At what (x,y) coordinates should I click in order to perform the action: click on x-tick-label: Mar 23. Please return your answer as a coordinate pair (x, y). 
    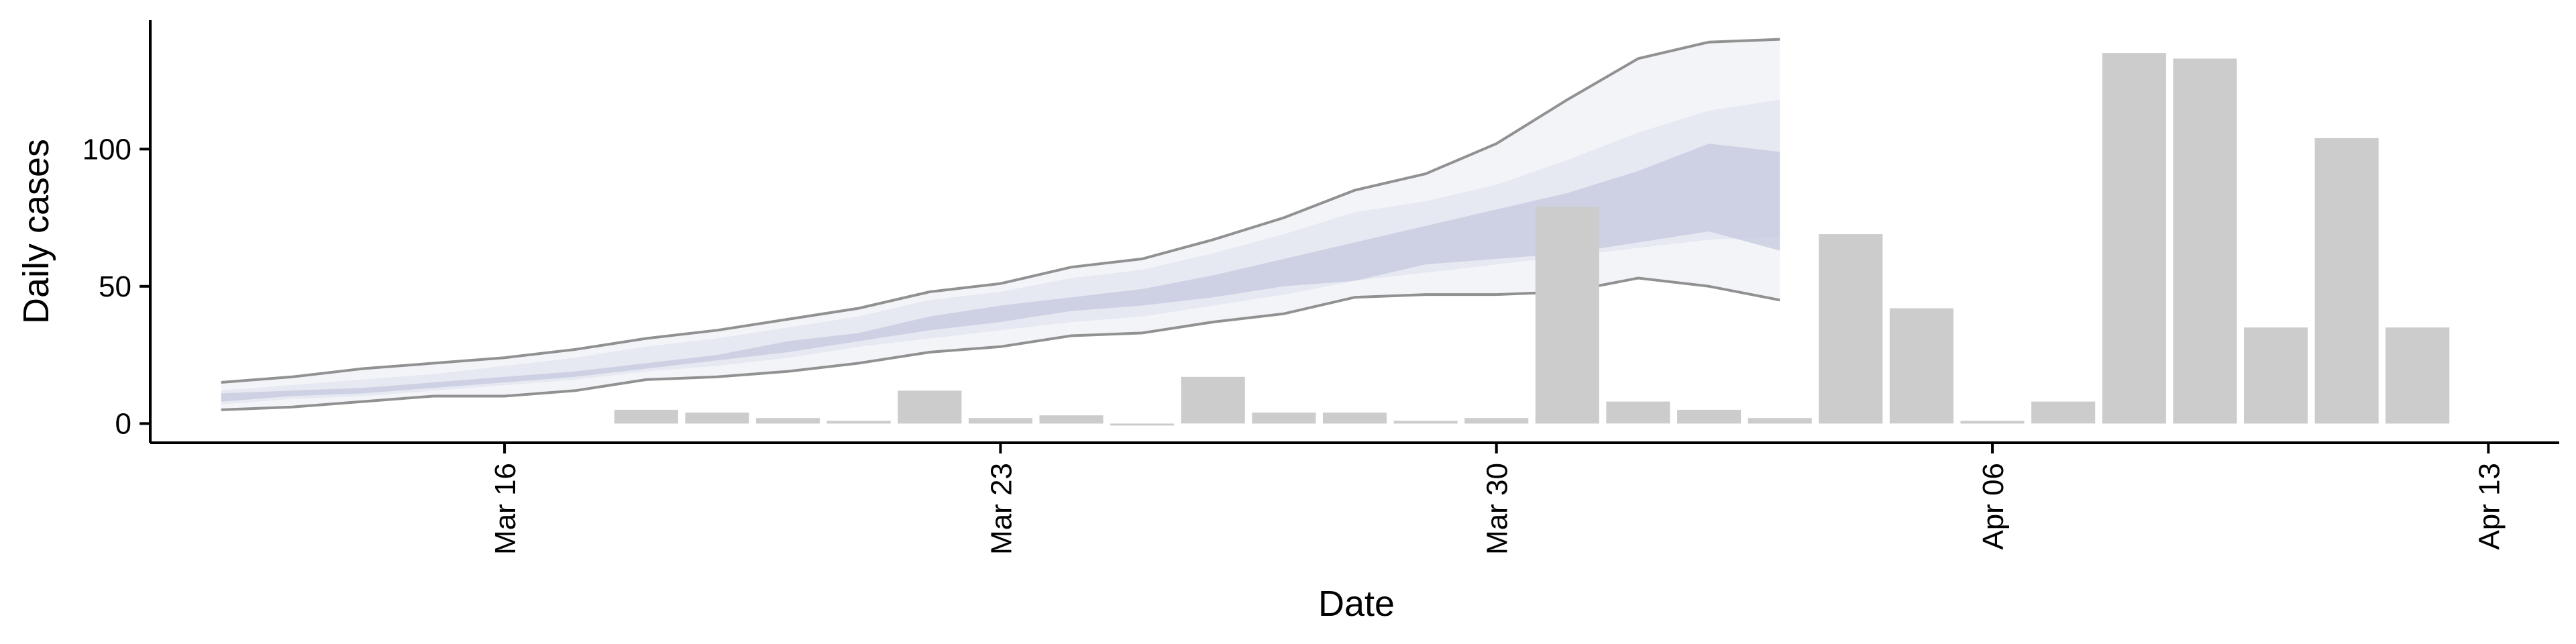
    Looking at the image, I should click on (1001, 509).